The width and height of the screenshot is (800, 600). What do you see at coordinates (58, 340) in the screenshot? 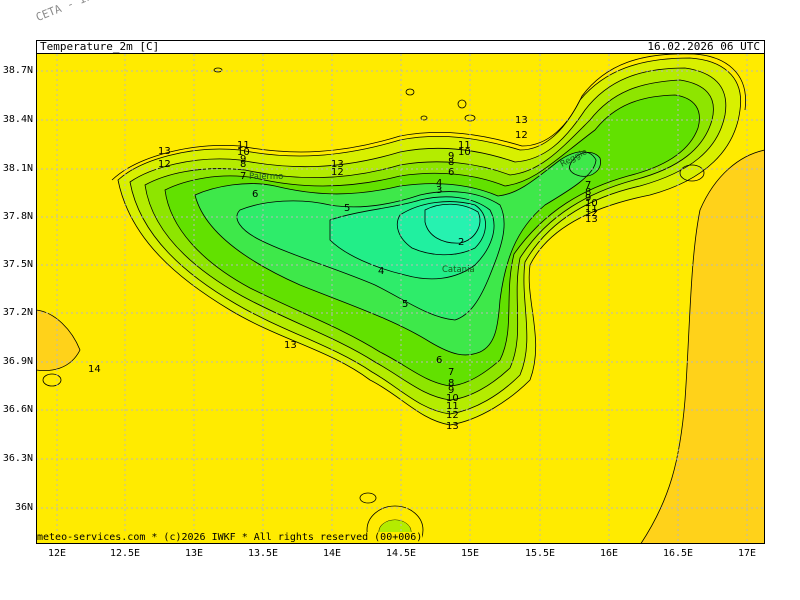
I see `warm-sea-west` at bounding box center [58, 340].